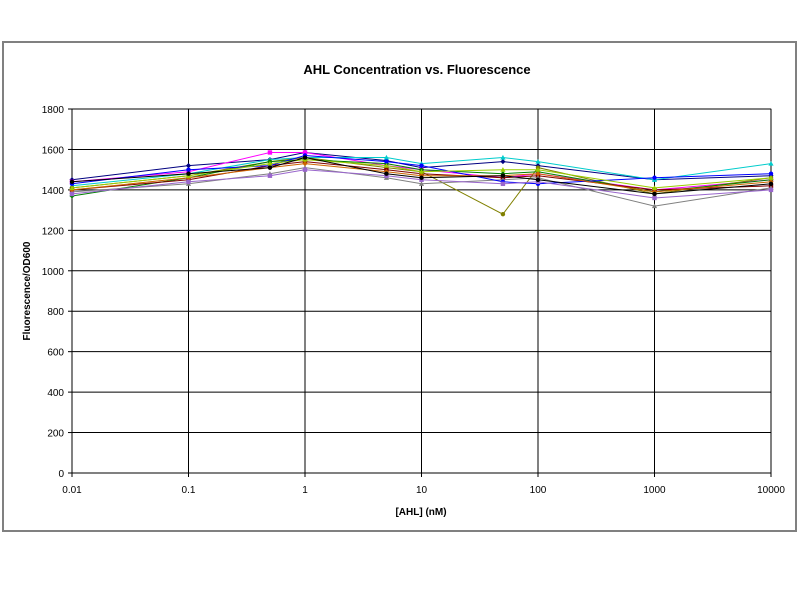 Image resolution: width=800 pixels, height=600 pixels. Describe the element at coordinates (53, 191) in the screenshot. I see `y-tick-label: 1400` at that location.